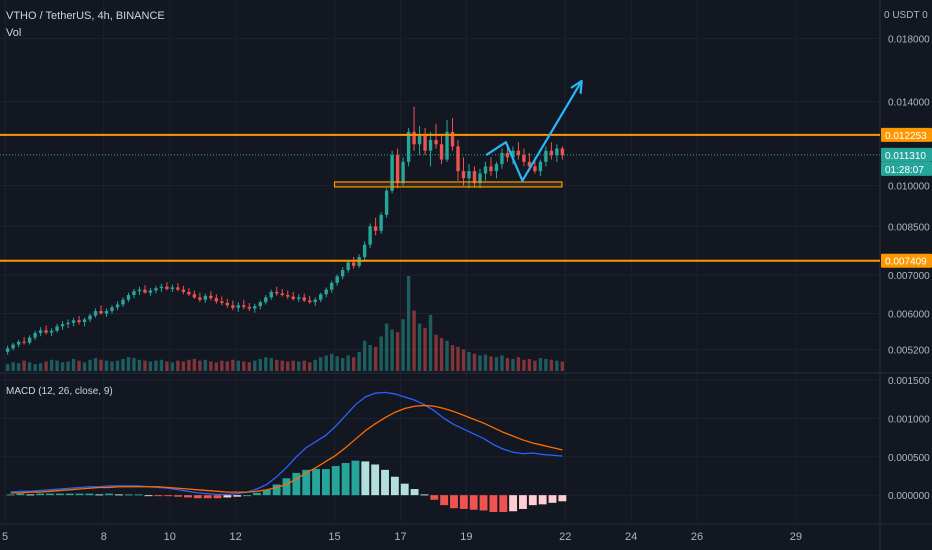 This screenshot has height=550, width=932. Describe the element at coordinates (909, 276) in the screenshot. I see `price-tick-label: 0.007000` at that location.